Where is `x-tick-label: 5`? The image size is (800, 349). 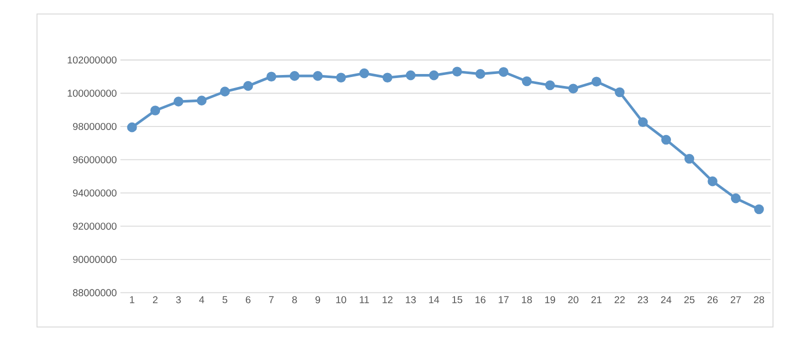 x-tick-label: 5 is located at coordinates (225, 300).